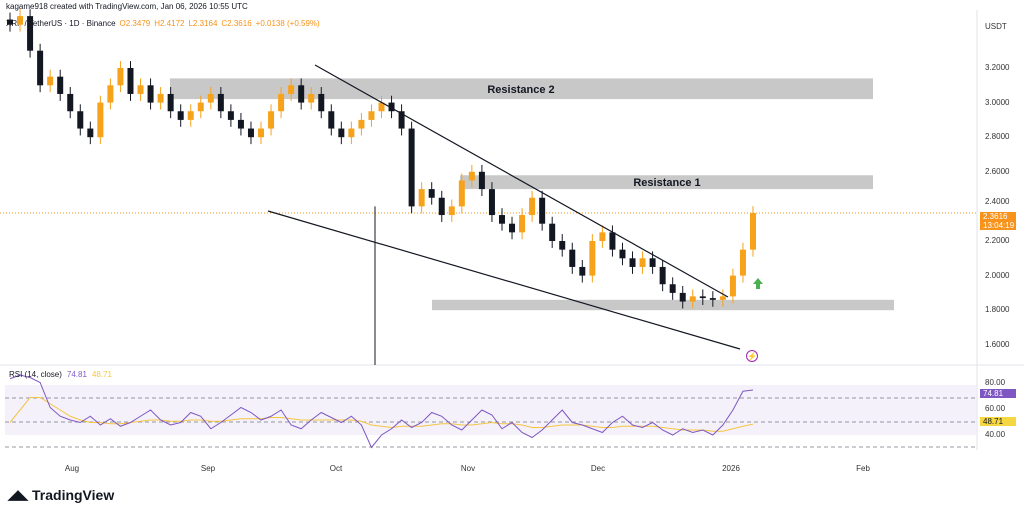 Image resolution: width=1024 pixels, height=513 pixels. What do you see at coordinates (998, 393) in the screenshot?
I see `rsi-value-tag: 74.81` at bounding box center [998, 393].